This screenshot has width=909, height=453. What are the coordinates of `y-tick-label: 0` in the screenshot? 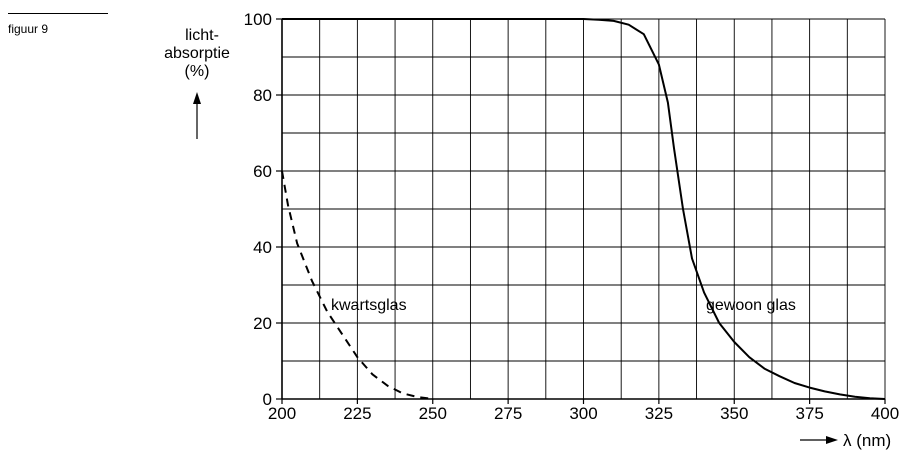 It's located at (267, 399).